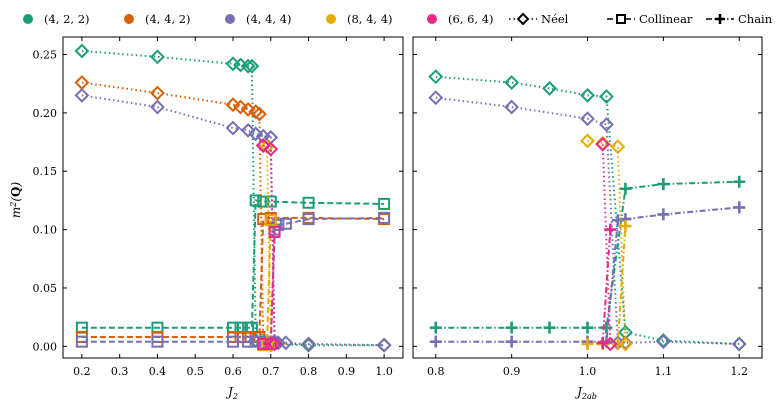 The height and width of the screenshot is (407, 784). I want to click on series-line-4-2-2-chain, so click(587, 254).